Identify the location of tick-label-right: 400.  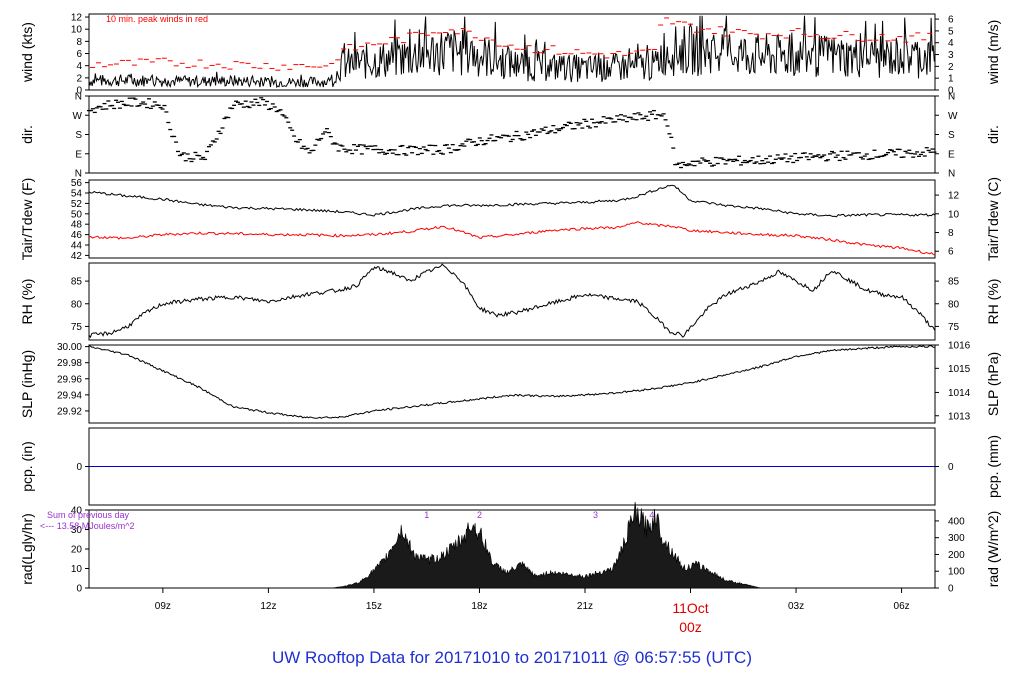
(956, 521).